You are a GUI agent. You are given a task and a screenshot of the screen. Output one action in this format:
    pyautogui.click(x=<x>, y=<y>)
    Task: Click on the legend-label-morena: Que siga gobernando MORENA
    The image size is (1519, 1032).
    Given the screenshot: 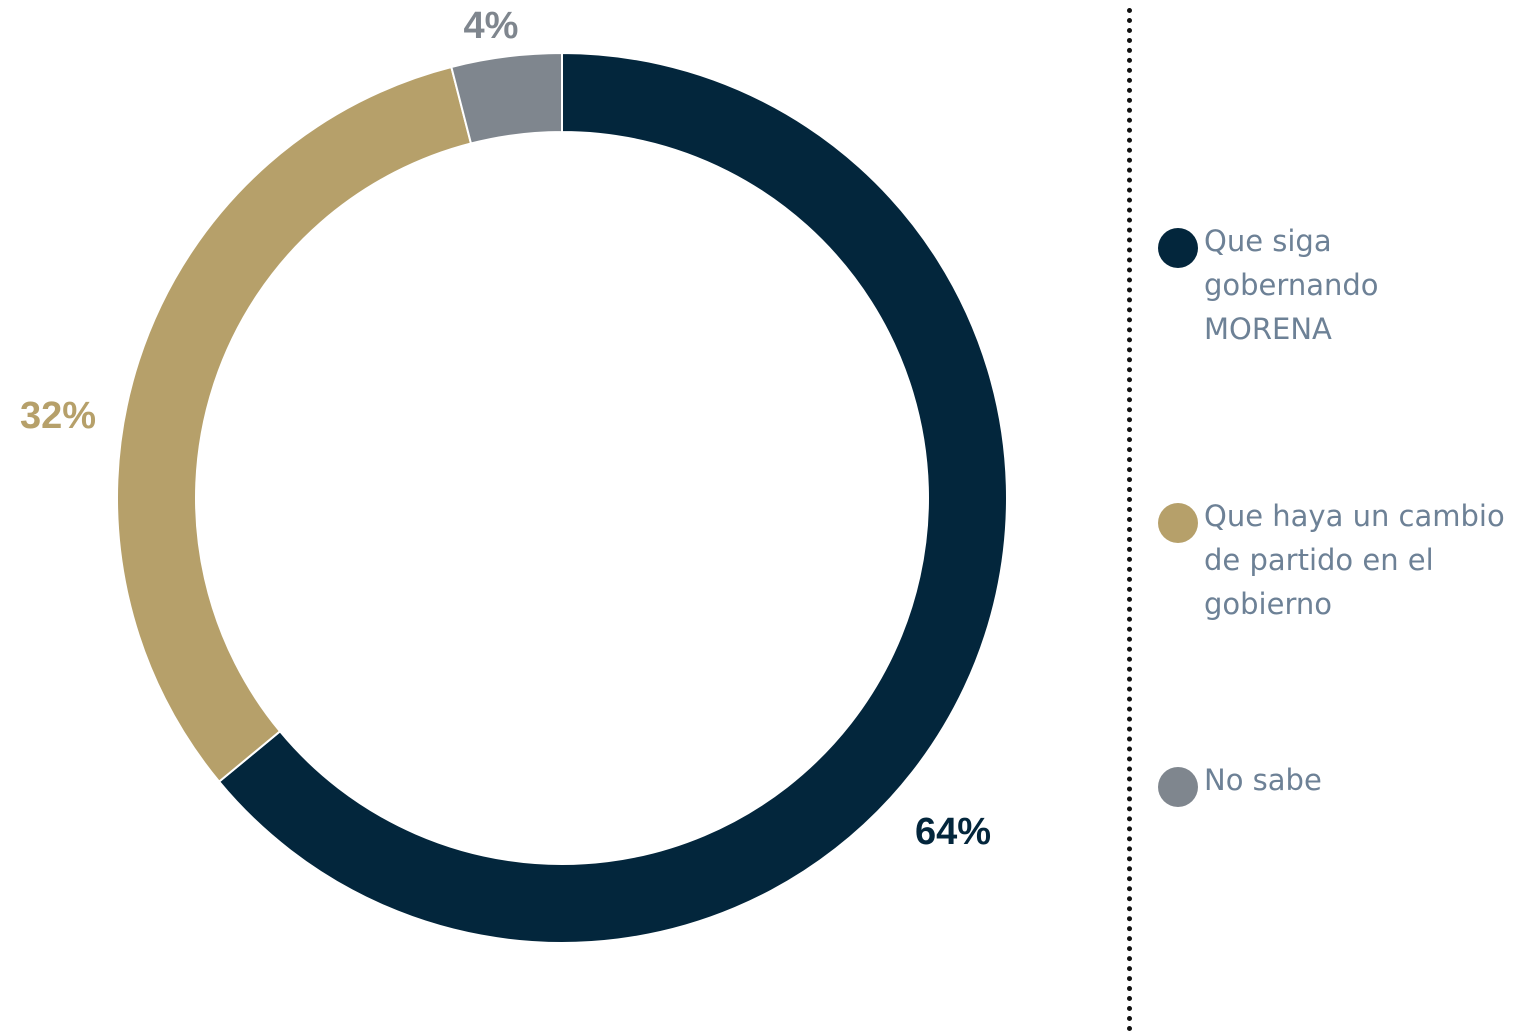 What is the action you would take?
    pyautogui.click(x=1291, y=285)
    